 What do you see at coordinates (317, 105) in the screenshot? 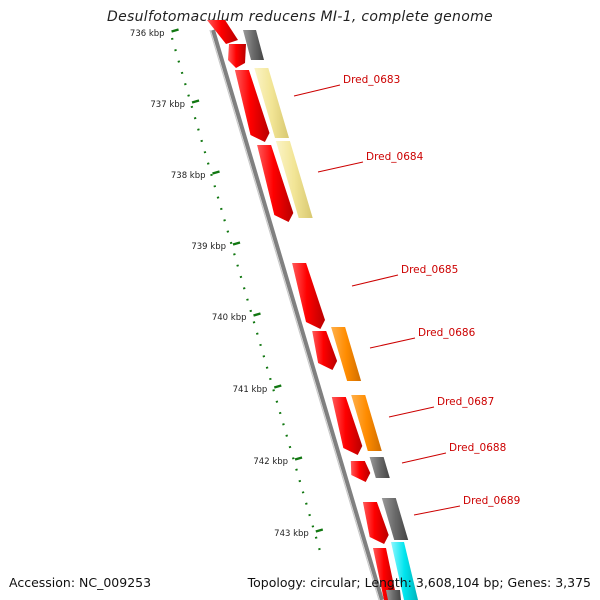
I see `gene-dred-0683: Dred_0683` at bounding box center [317, 105].